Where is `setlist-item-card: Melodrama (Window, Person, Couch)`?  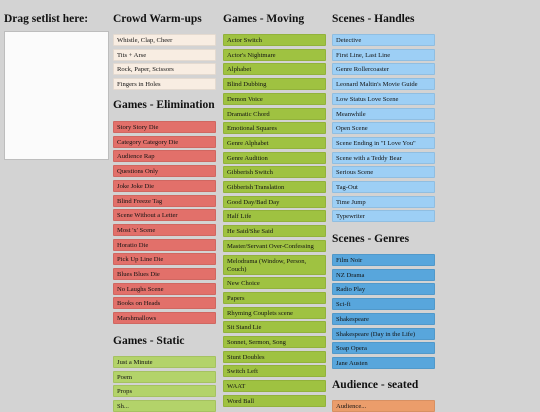
setlist-item-card: Melodrama (Window, Person, Couch) is located at coordinates (274, 264).